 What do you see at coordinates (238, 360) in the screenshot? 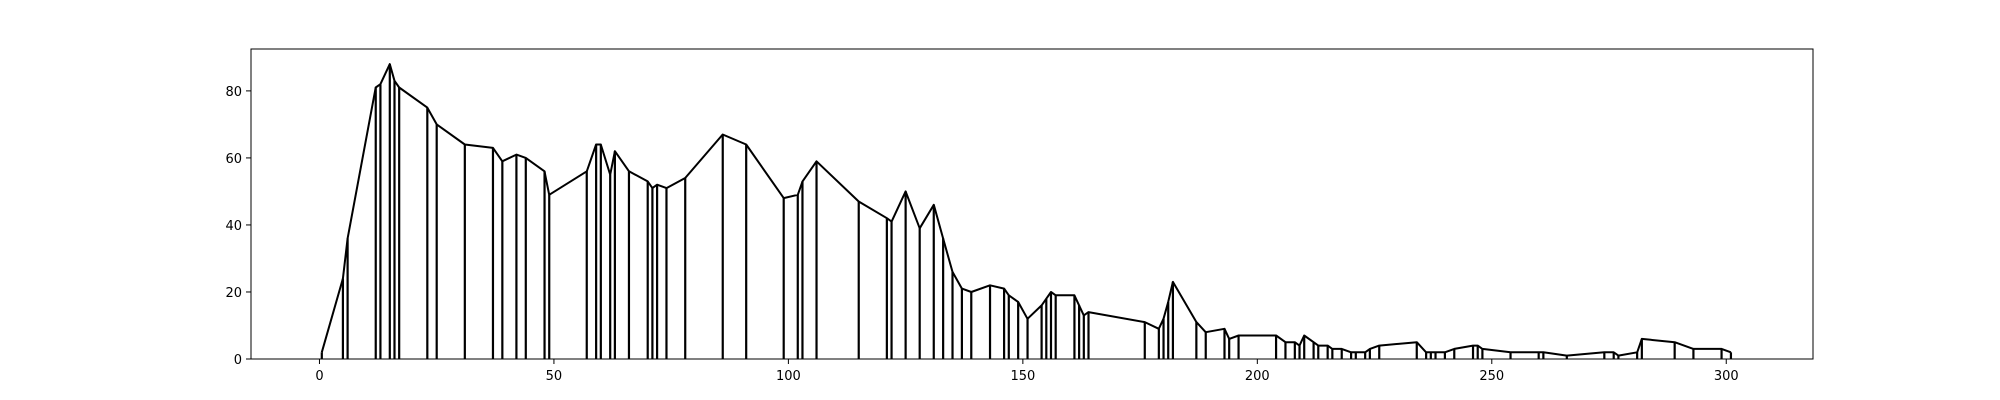
I see `y-tick-label: 0` at bounding box center [238, 360].